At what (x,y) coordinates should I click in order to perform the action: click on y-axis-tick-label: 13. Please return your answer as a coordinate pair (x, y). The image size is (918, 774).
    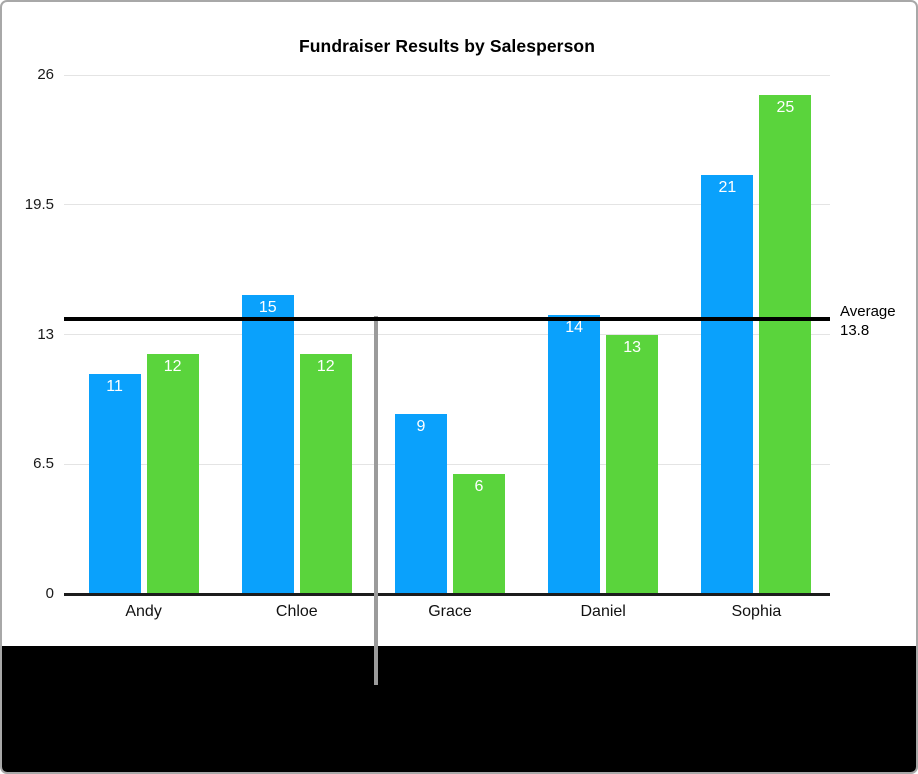
    Looking at the image, I should click on (45, 334).